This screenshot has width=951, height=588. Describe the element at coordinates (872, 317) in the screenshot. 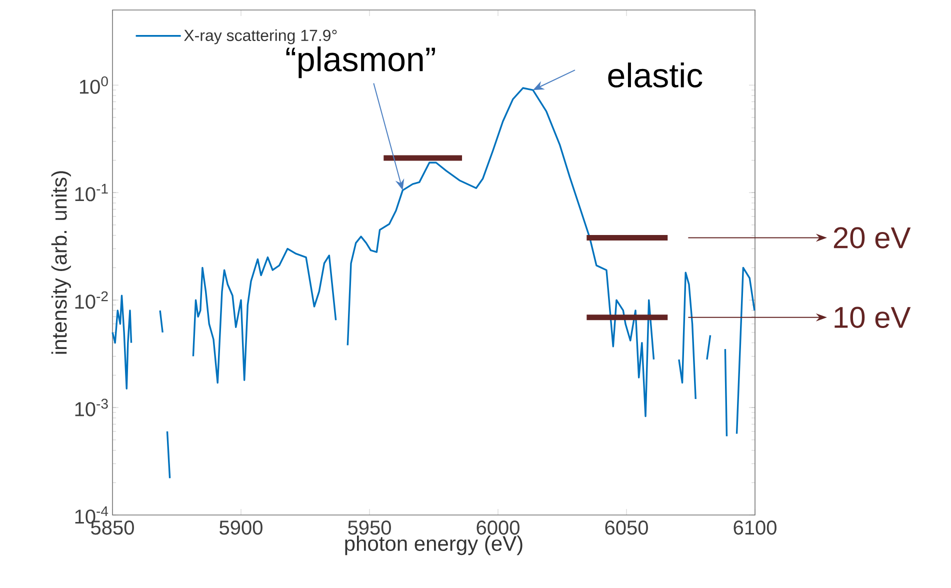

I see `text: 10 eV` at that location.